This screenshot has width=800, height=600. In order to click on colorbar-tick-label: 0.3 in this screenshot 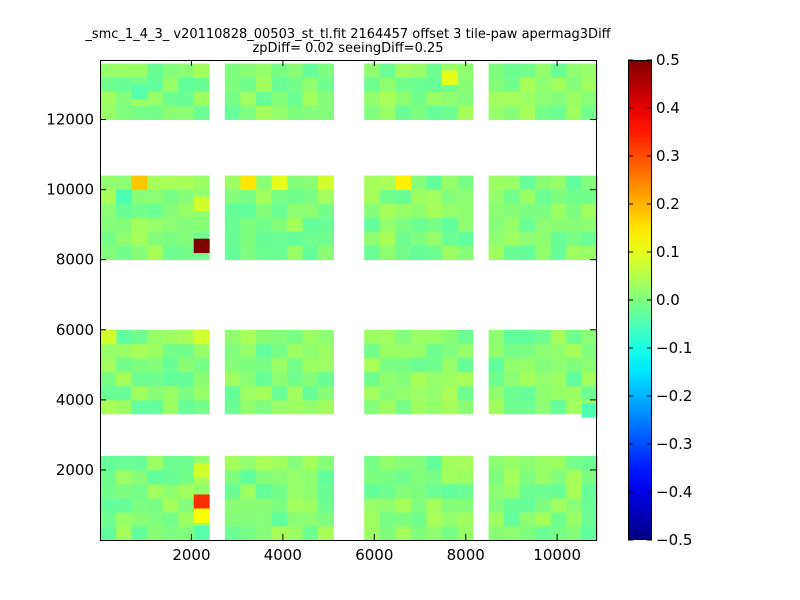, I will do `click(668, 156)`.